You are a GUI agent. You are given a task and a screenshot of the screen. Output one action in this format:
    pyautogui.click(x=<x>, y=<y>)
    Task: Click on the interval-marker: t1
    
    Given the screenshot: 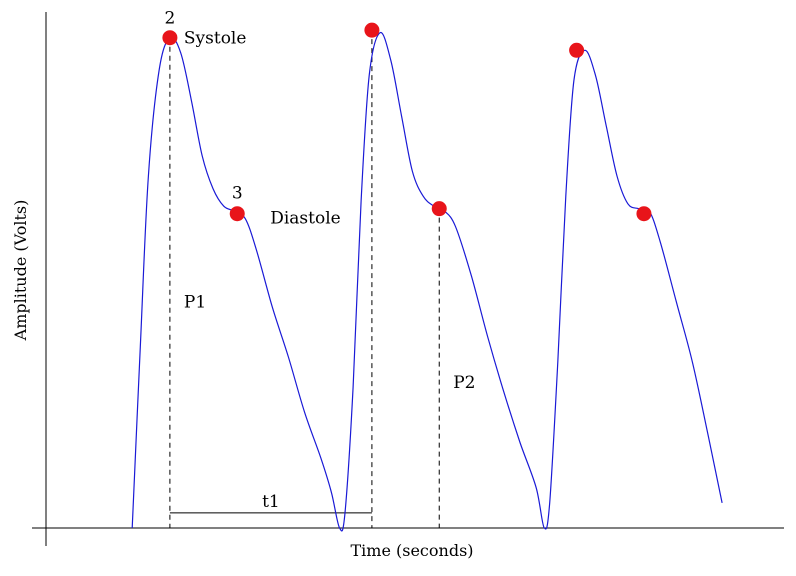 What is the action you would take?
    pyautogui.click(x=270, y=503)
    